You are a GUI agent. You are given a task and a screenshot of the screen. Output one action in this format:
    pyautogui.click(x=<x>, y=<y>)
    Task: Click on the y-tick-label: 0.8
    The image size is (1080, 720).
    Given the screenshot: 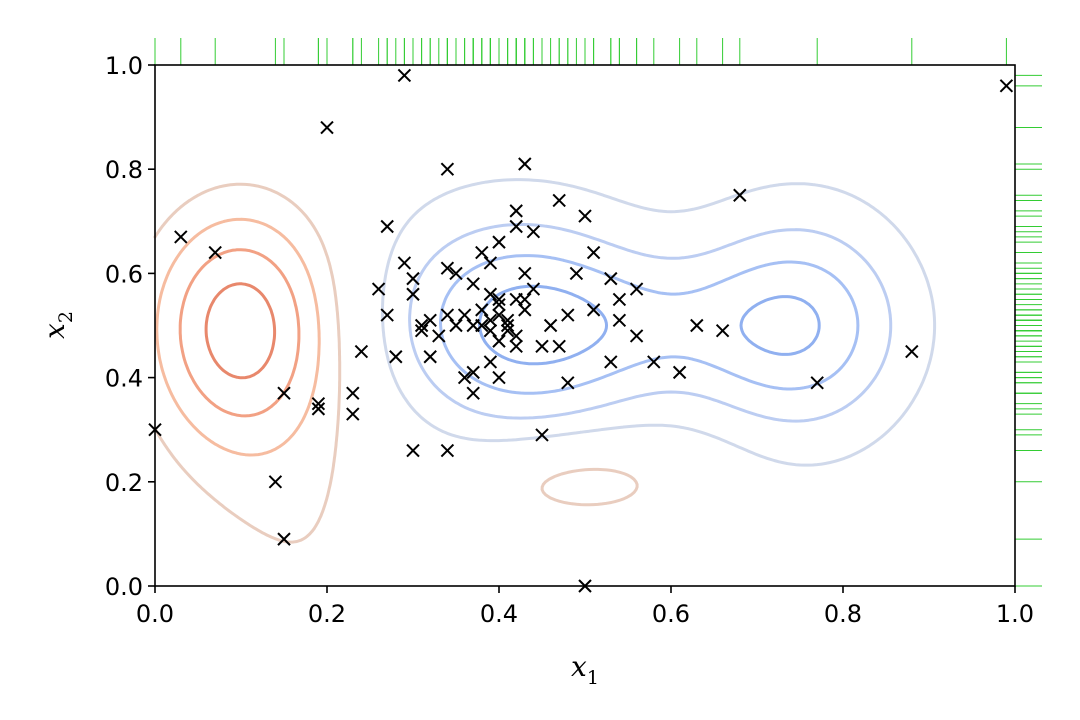 What is the action you would take?
    pyautogui.click(x=124, y=170)
    